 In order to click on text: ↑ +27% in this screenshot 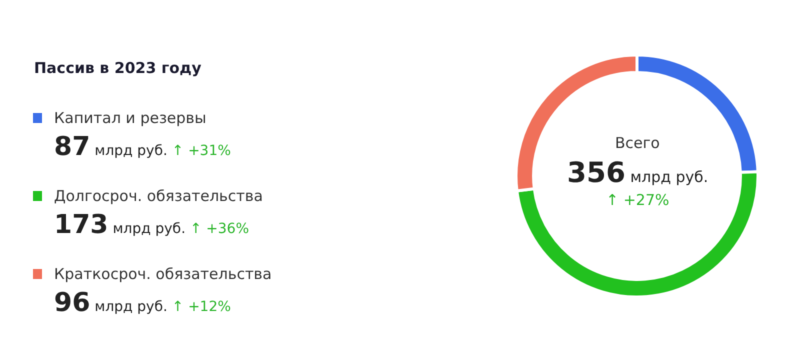, I will do `click(638, 200)`.